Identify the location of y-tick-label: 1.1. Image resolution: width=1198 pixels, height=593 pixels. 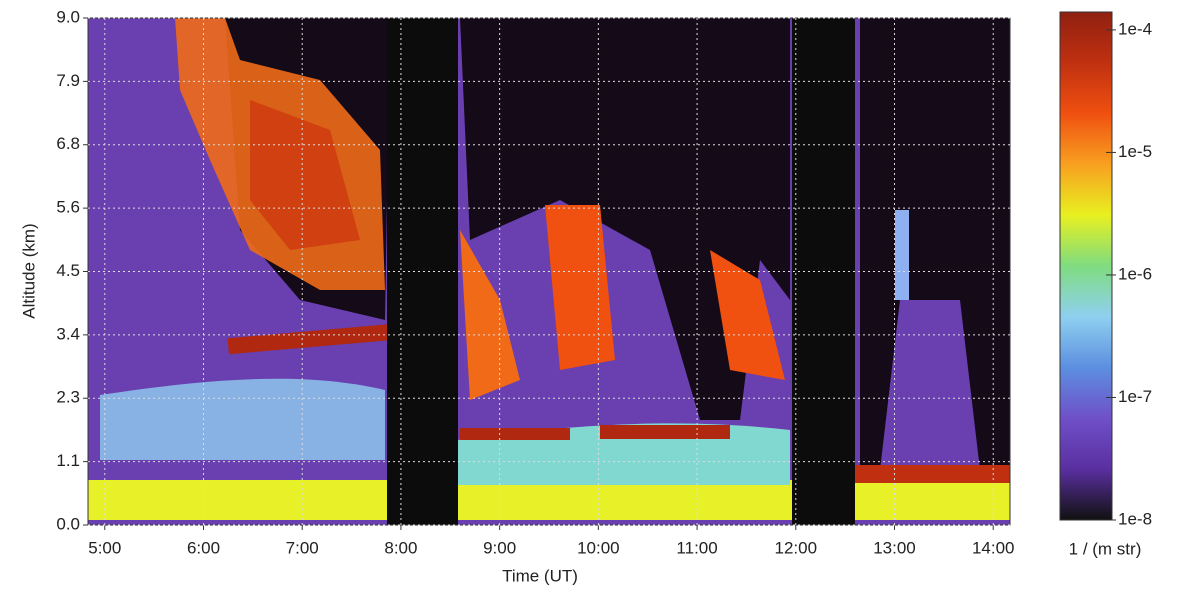
(68, 460).